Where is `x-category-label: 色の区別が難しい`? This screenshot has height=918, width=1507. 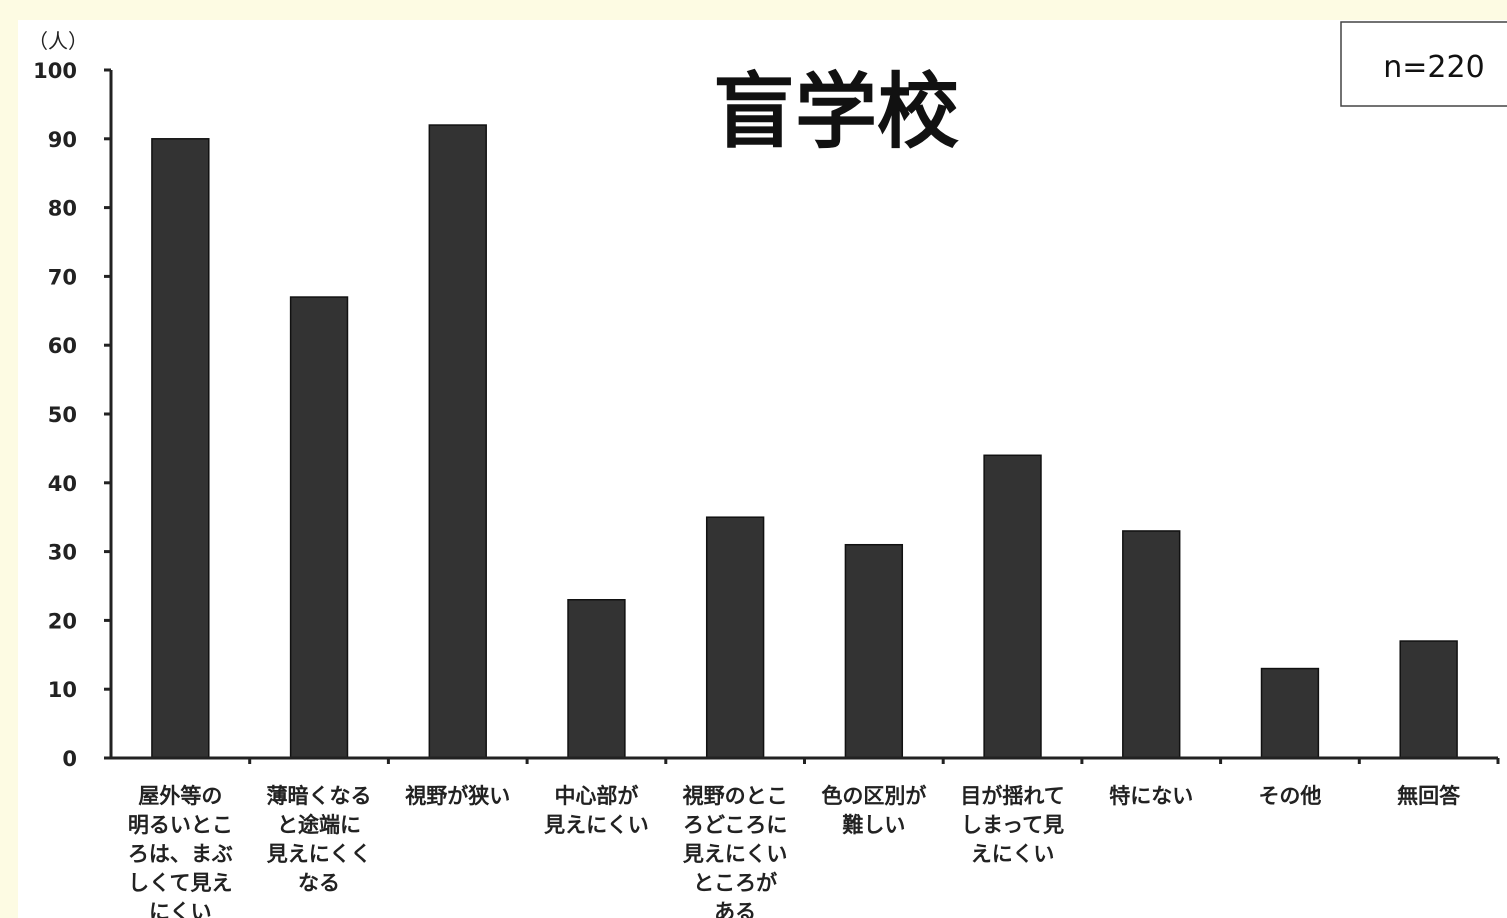 x-category-label: 色の区別が難しい is located at coordinates (873, 810).